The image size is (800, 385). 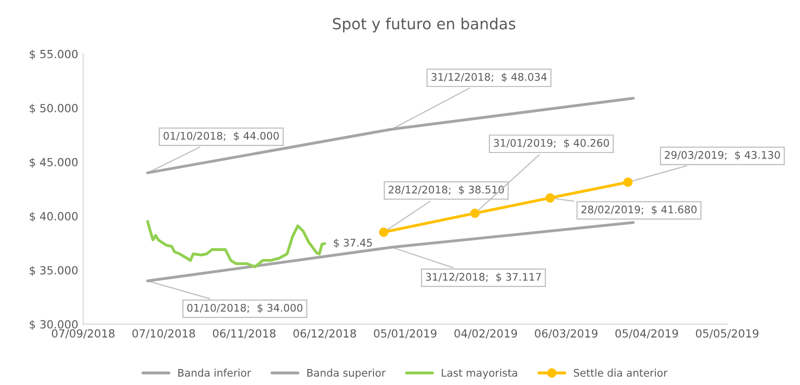 What do you see at coordinates (446, 190) in the screenshot?
I see `annotation: 28/12/2018; $ 38.510` at bounding box center [446, 190].